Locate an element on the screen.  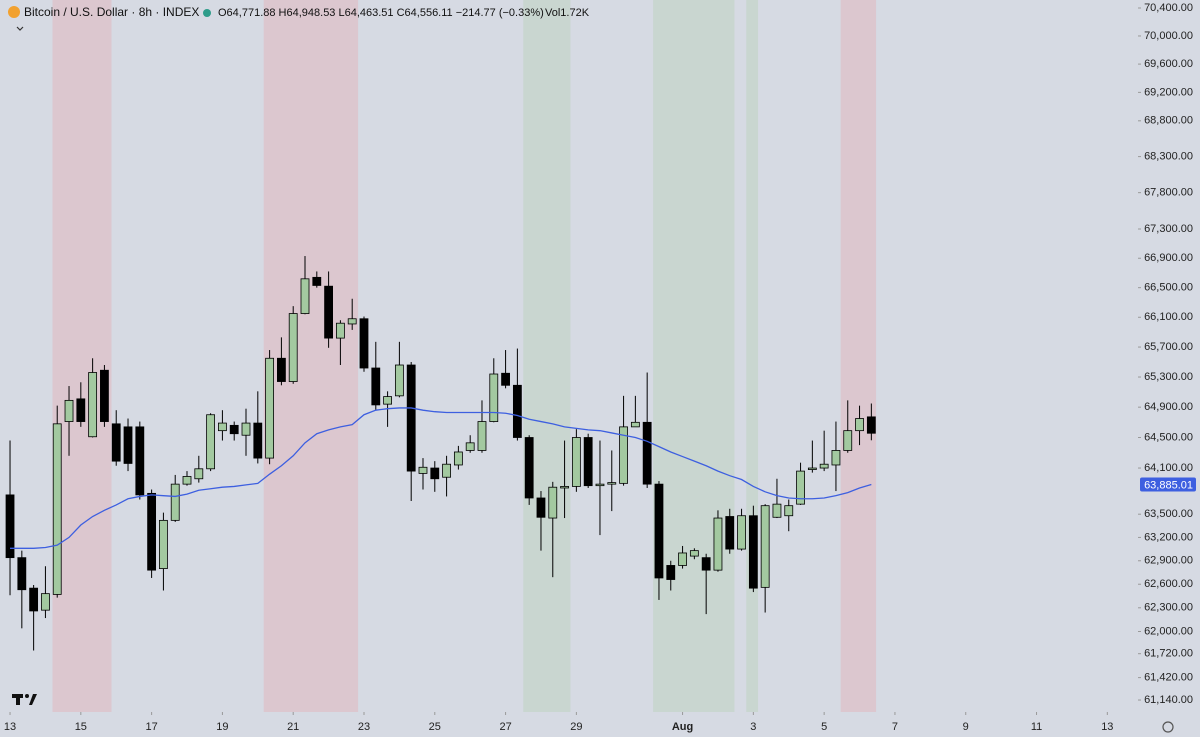
y-tick-label: 66,500.00 is located at coordinates (1168, 288).